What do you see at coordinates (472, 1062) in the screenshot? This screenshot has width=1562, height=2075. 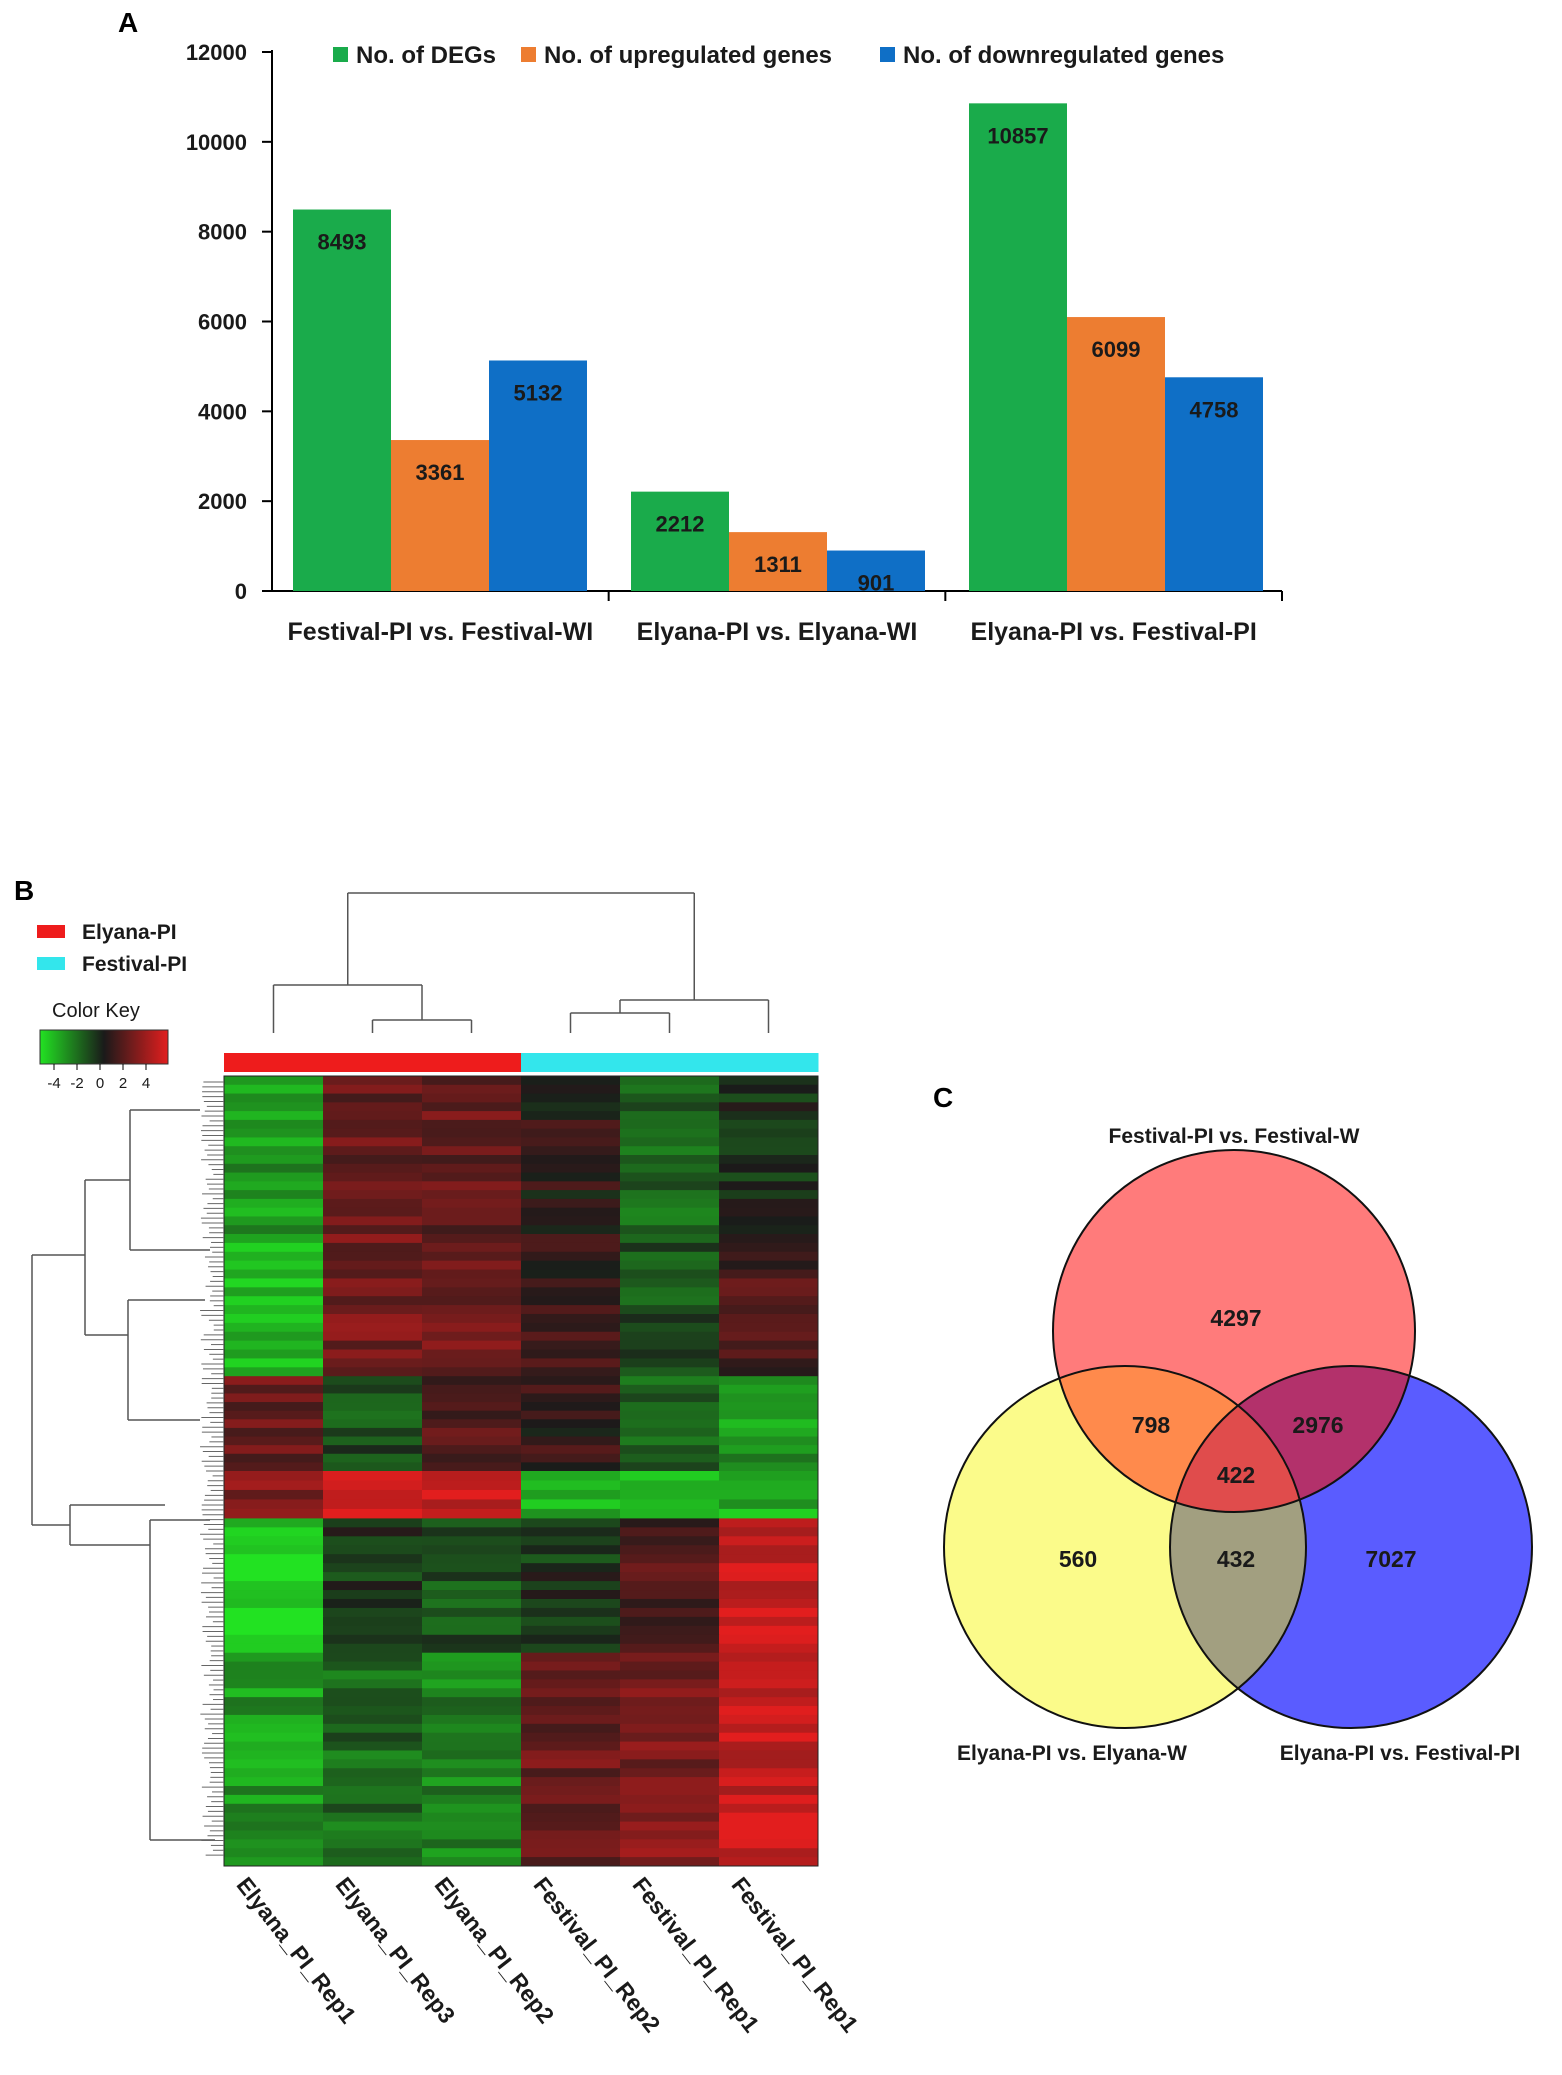 I see `column-group-bar` at bounding box center [472, 1062].